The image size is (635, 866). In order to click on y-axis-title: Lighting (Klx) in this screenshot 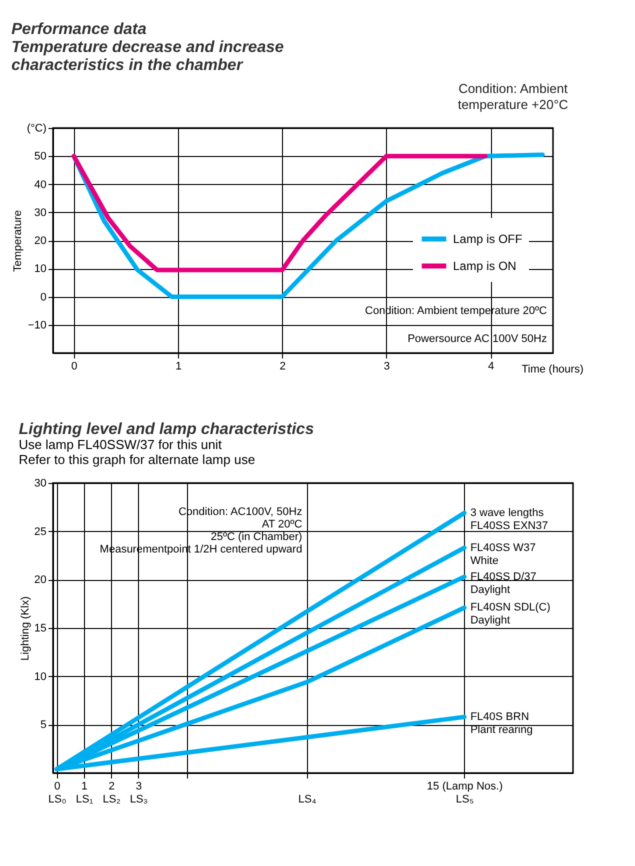, I will do `click(25, 628)`.